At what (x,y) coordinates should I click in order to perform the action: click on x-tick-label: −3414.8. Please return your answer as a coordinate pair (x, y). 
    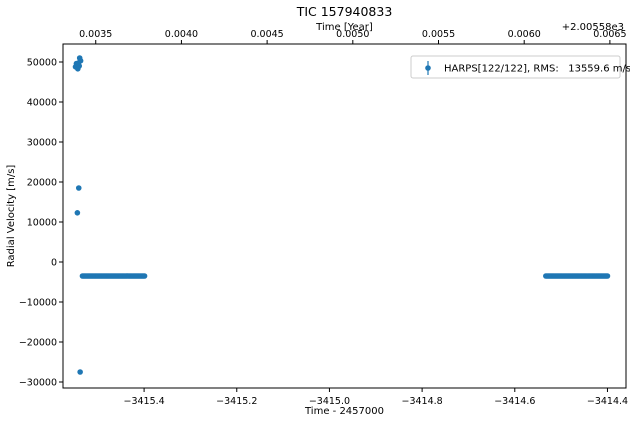
    Looking at the image, I should click on (422, 401).